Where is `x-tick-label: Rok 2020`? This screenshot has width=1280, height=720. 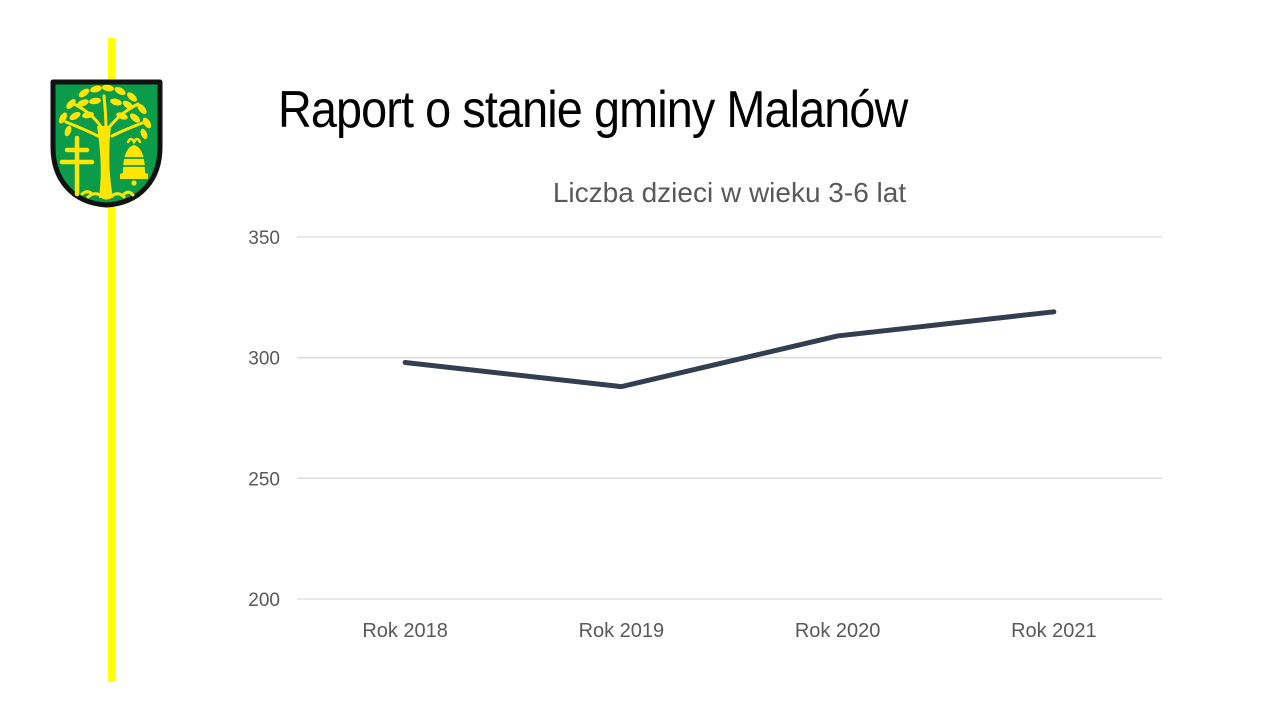 x-tick-label: Rok 2020 is located at coordinates (838, 631).